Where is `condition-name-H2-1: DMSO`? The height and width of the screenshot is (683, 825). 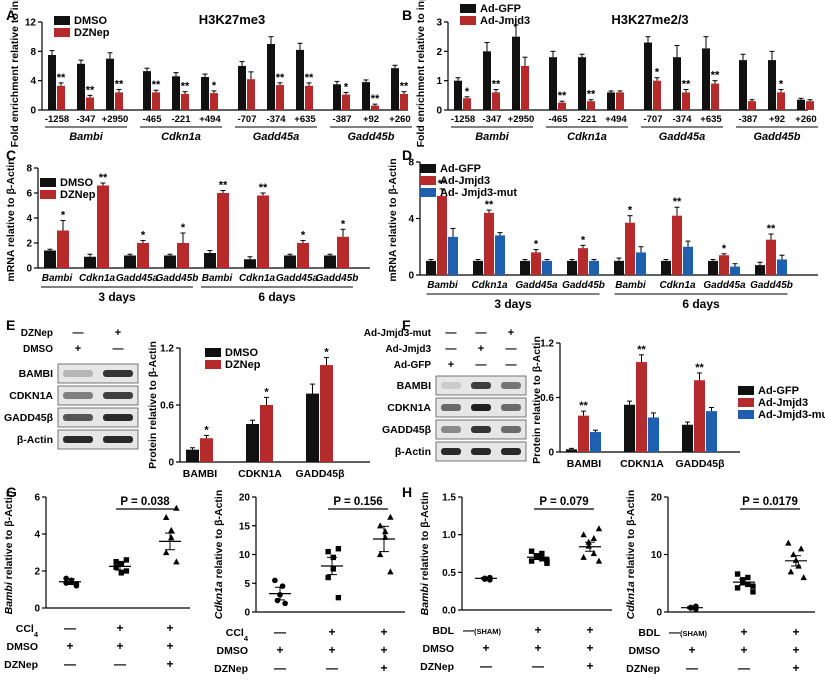 condition-name-H2-1: DMSO is located at coordinates (645, 651).